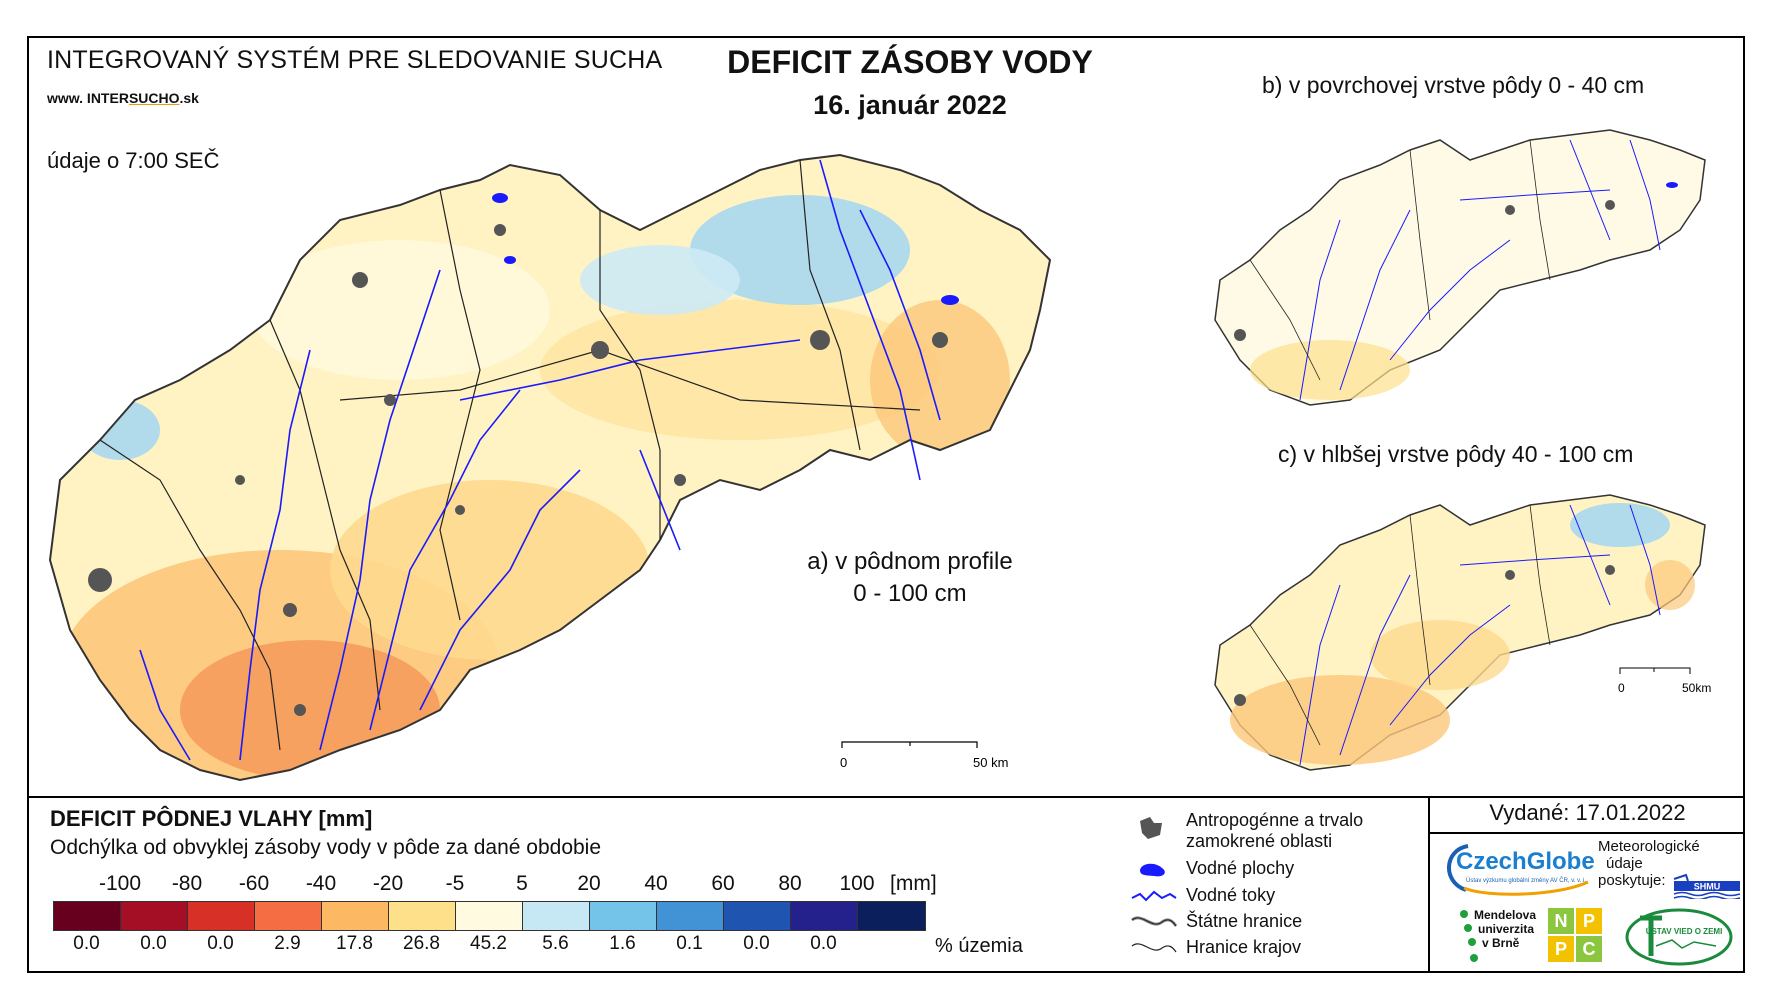 The image size is (1772, 1003). Describe the element at coordinates (1632, 880) in the screenshot. I see `meteo-line3: poskytuje:` at that location.